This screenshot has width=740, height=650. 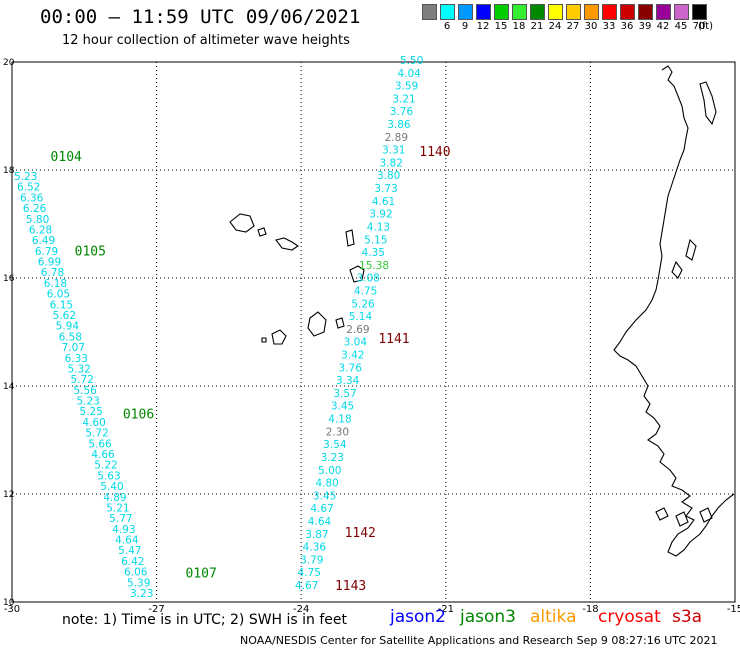 What do you see at coordinates (403, 99) in the screenshot?
I see `swh-observation: 3.21` at bounding box center [403, 99].